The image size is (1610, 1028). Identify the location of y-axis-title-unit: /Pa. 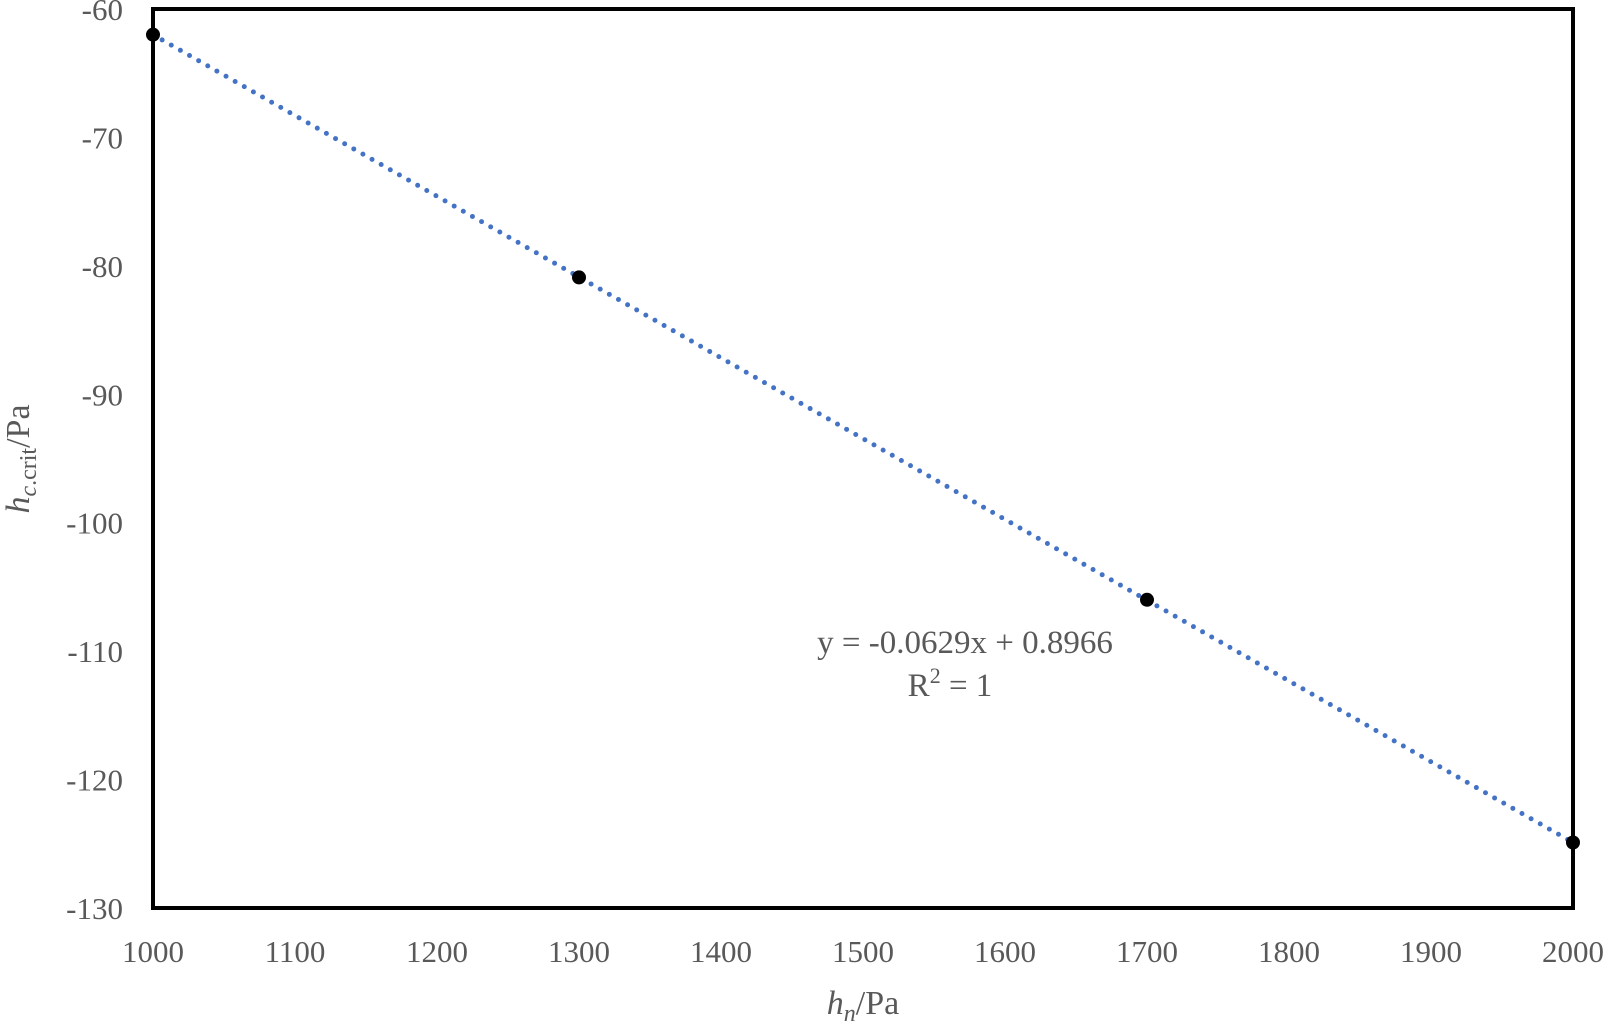
(18, 425).